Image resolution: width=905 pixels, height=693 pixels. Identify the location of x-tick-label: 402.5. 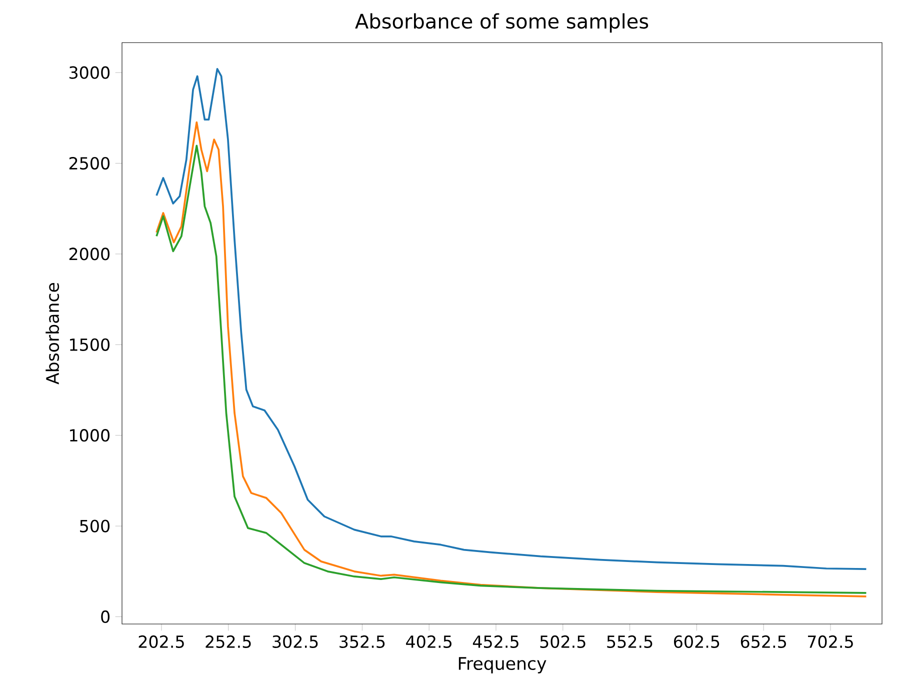
(429, 641).